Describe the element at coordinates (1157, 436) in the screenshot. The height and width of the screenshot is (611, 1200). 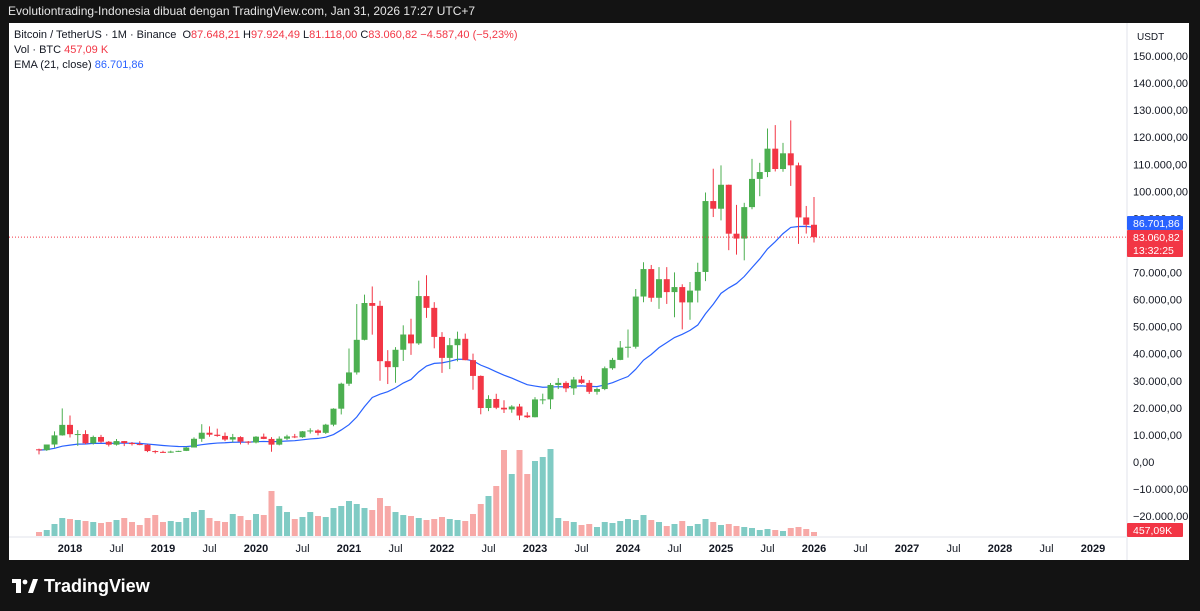
I see `price-tick-label: 10.000,00` at that location.